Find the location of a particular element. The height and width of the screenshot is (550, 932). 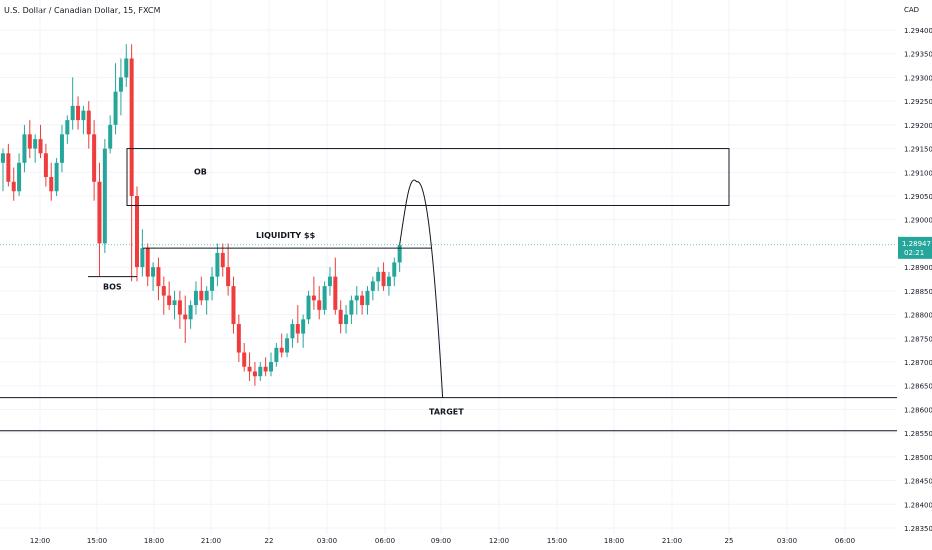

time-tick-label: 25 is located at coordinates (729, 541).